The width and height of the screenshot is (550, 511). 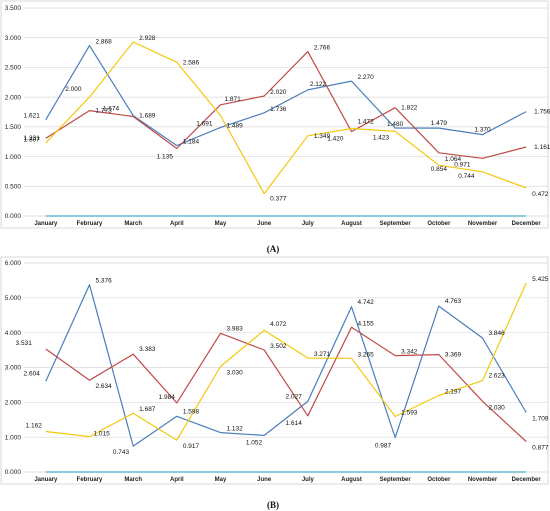 What do you see at coordinates (395, 124) in the screenshot?
I see `data-label: 1.480` at bounding box center [395, 124].